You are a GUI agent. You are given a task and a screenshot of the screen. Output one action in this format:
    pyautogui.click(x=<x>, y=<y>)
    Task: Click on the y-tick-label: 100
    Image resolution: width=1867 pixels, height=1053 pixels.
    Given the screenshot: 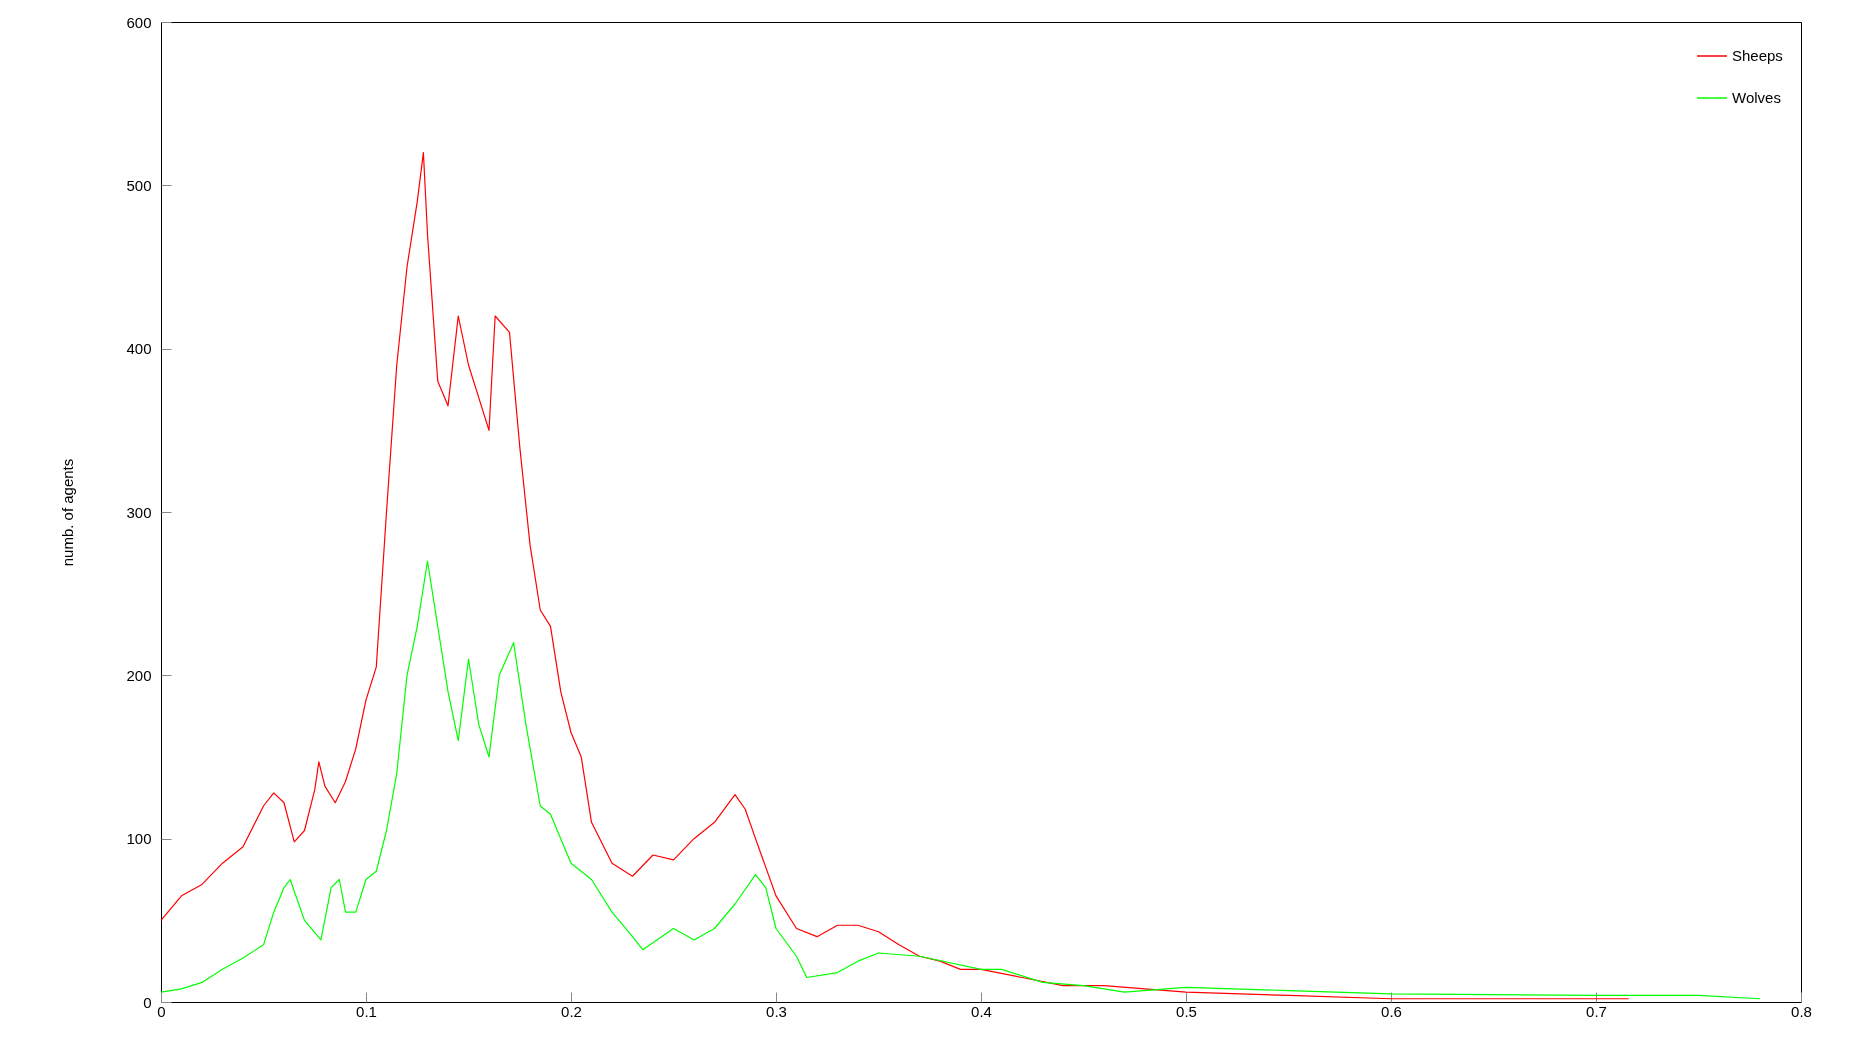 What is the action you would take?
    pyautogui.click(x=139, y=839)
    